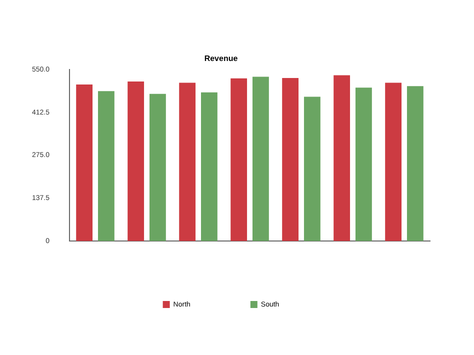 This screenshot has width=474, height=355. I want to click on chart-title: Revenue, so click(221, 59).